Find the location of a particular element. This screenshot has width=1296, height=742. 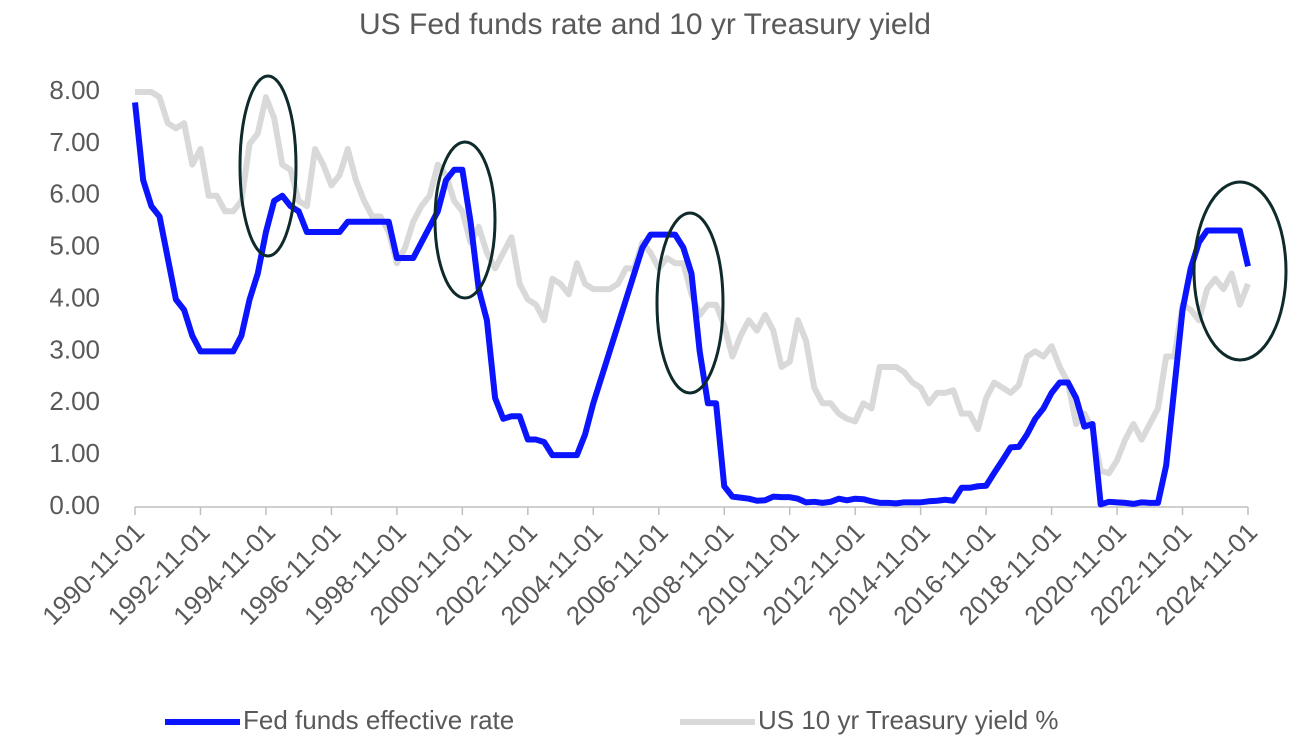

legend-label: US 10 yr Treasury yield % is located at coordinates (908, 720).